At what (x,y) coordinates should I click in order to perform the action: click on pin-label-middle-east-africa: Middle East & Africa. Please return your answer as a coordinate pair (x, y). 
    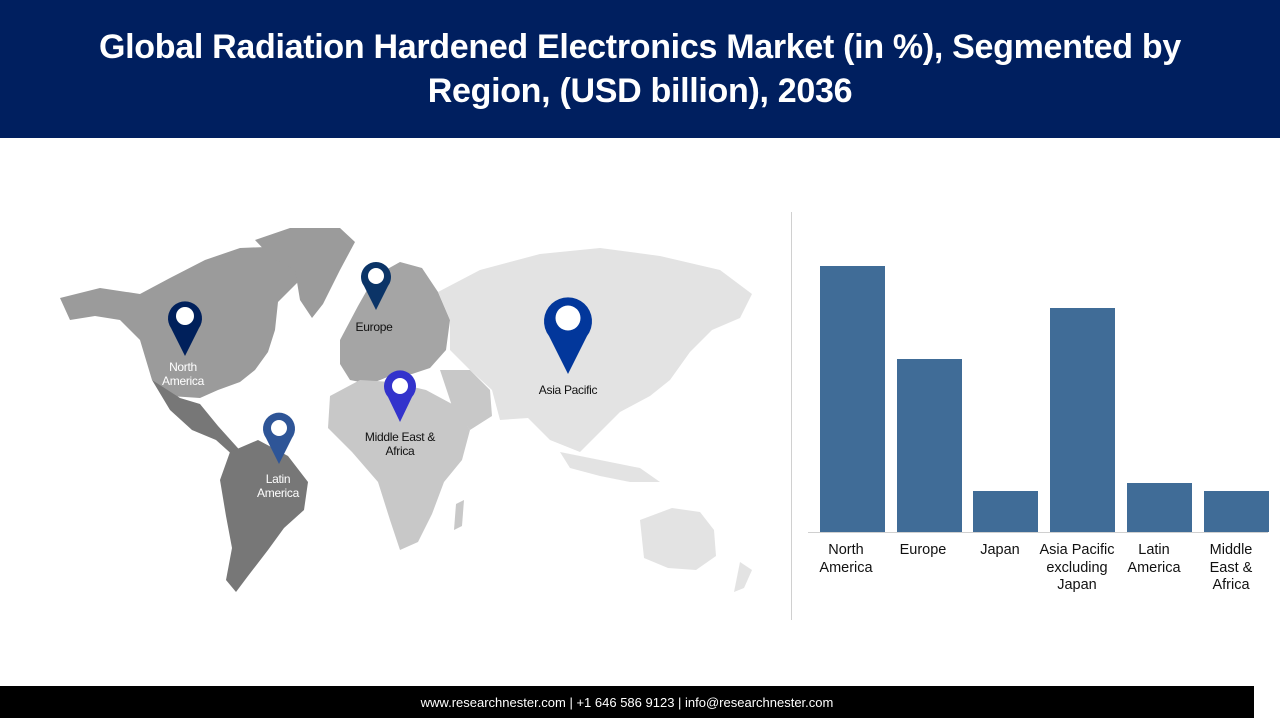
    Looking at the image, I should click on (400, 444).